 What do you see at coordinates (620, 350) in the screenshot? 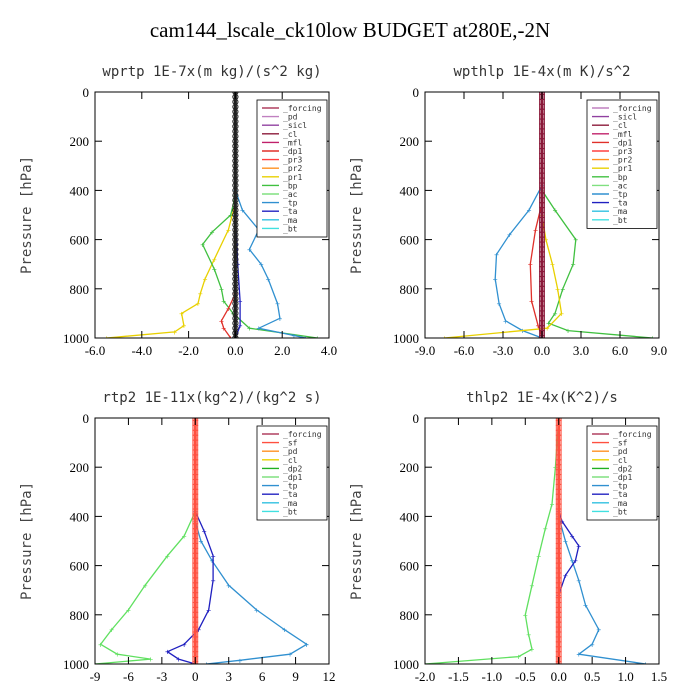
I see `x-tick-label: 6.0` at bounding box center [620, 350].